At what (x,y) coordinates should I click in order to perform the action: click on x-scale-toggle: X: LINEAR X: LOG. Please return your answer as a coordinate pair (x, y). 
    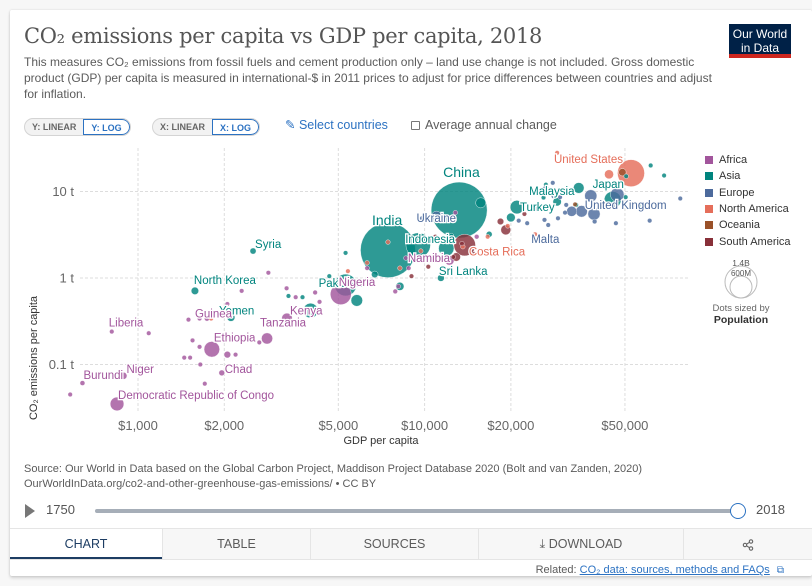
    Looking at the image, I should click on (206, 127).